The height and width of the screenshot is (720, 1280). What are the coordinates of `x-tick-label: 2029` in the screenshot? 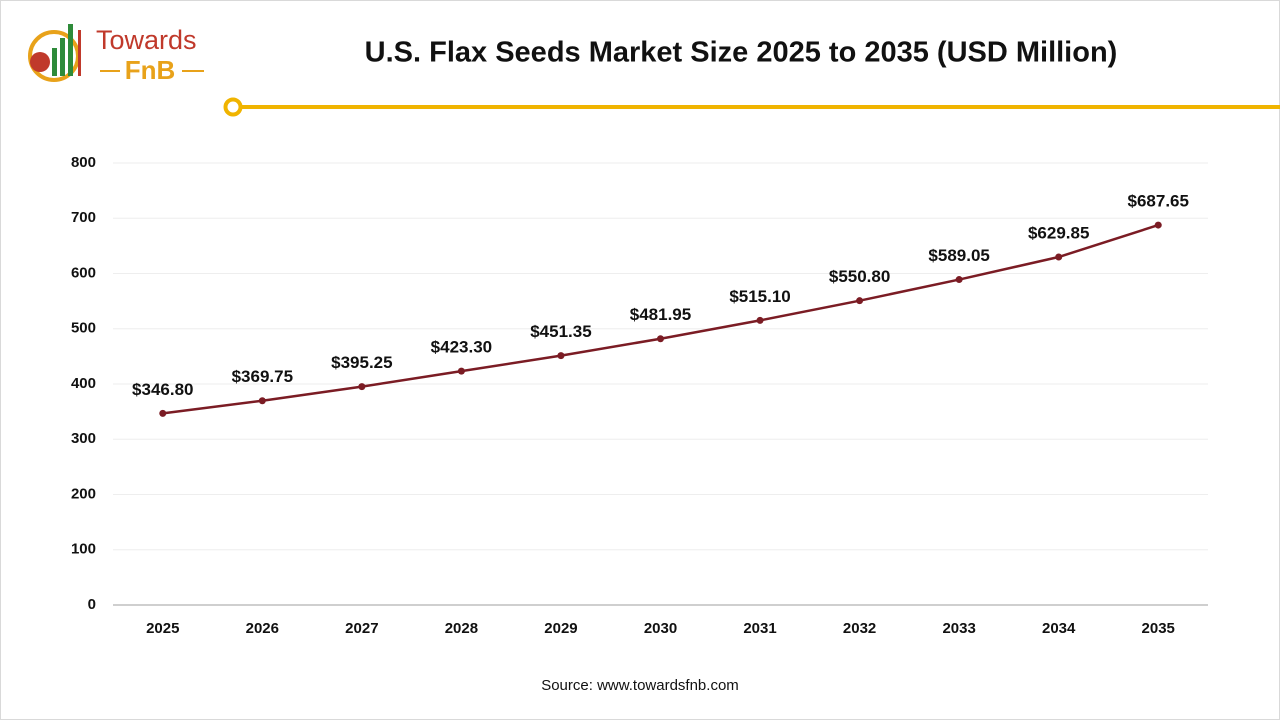 It's located at (560, 628).